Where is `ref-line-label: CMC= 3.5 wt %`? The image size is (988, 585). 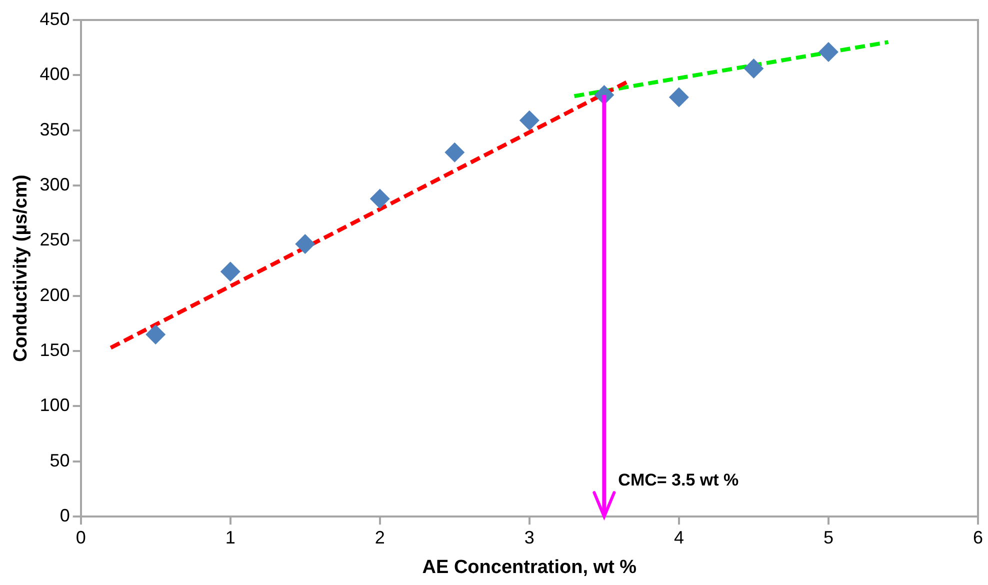
ref-line-label: CMC= 3.5 wt % is located at coordinates (678, 480).